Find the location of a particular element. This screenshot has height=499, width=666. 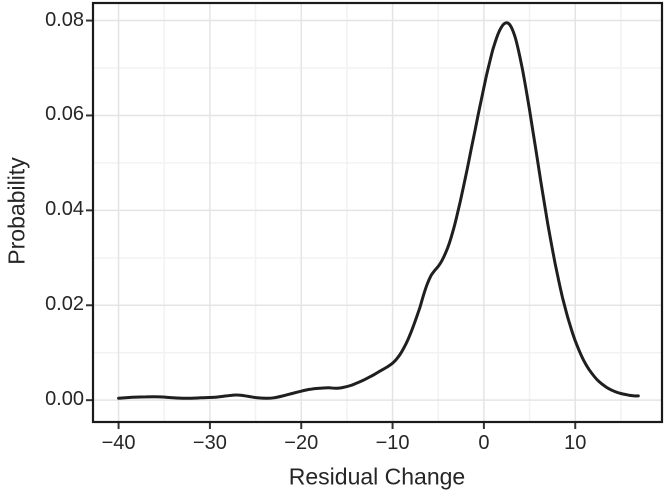

y-tick-label: 0.06 is located at coordinates (64, 114).